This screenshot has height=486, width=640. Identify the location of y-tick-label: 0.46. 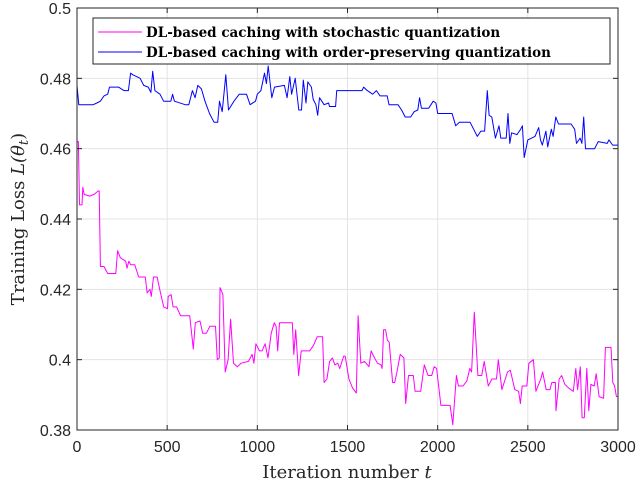
(55, 150).